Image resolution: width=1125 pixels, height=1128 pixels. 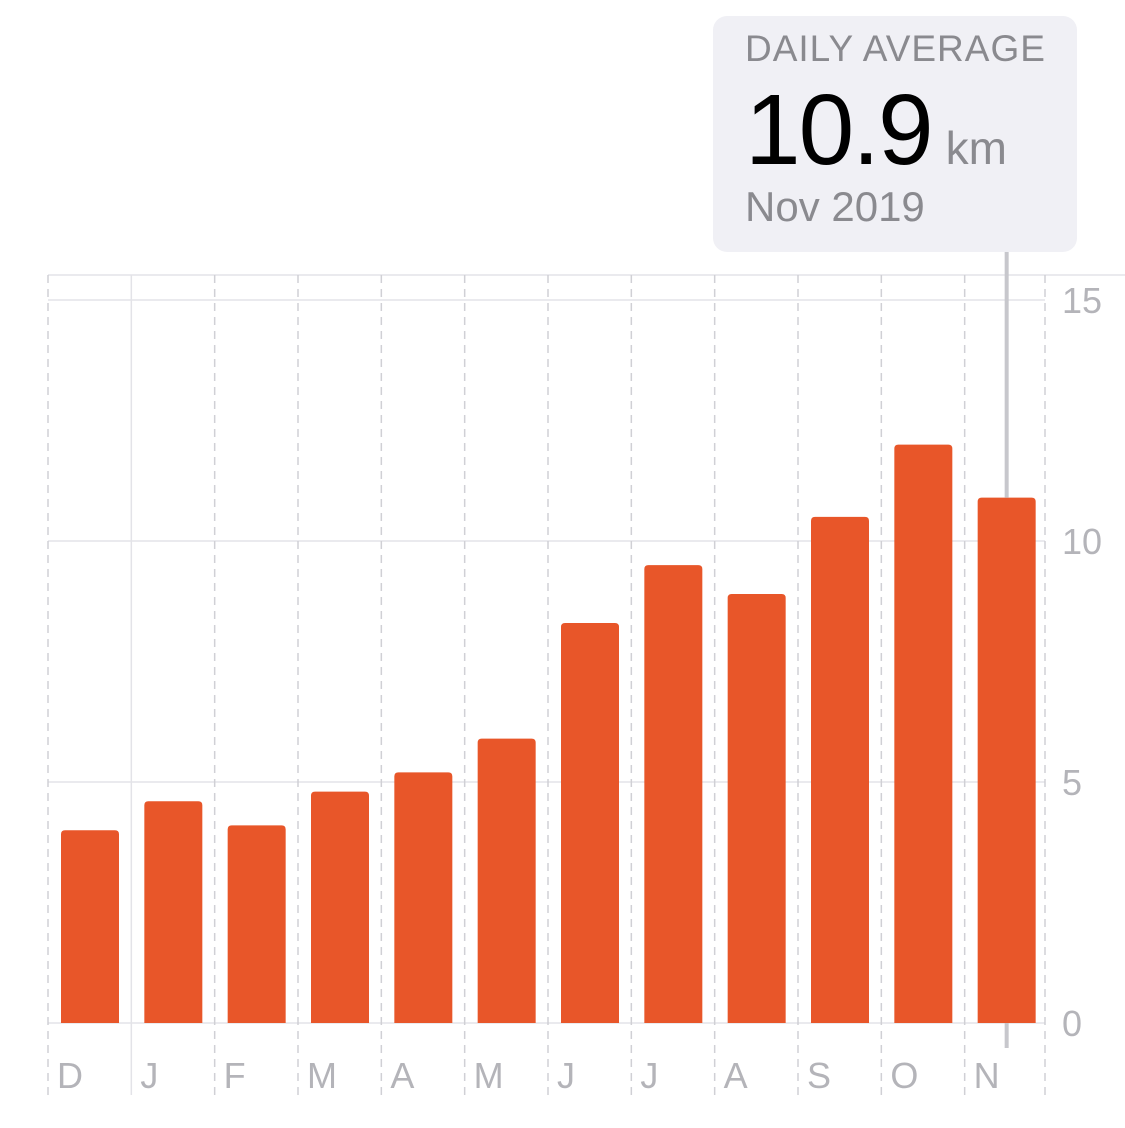 I want to click on x-tick-label: D, so click(x=70, y=1075).